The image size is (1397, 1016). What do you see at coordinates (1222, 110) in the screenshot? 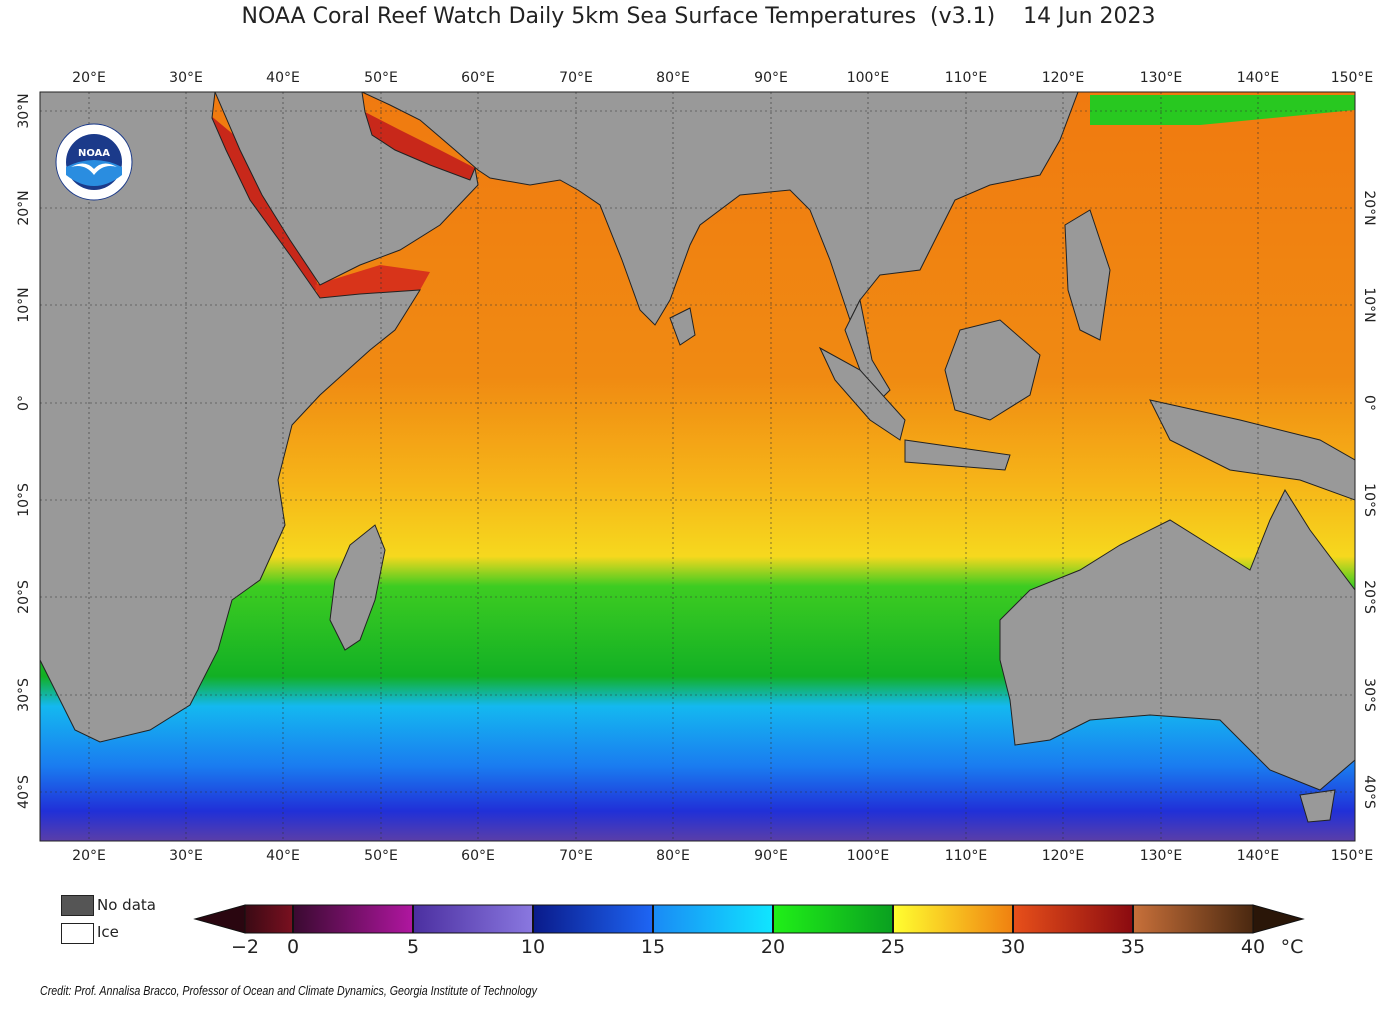
I see `northwest-pacific-green` at bounding box center [1222, 110].